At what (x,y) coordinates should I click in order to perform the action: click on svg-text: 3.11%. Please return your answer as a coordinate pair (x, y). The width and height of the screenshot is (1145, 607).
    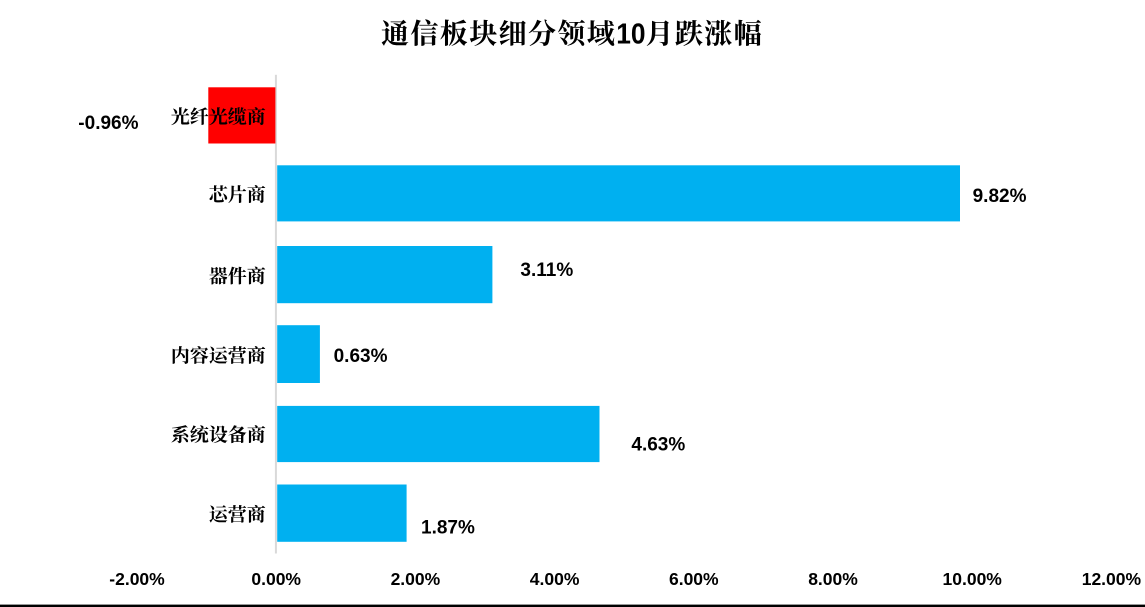
    Looking at the image, I should click on (546, 270).